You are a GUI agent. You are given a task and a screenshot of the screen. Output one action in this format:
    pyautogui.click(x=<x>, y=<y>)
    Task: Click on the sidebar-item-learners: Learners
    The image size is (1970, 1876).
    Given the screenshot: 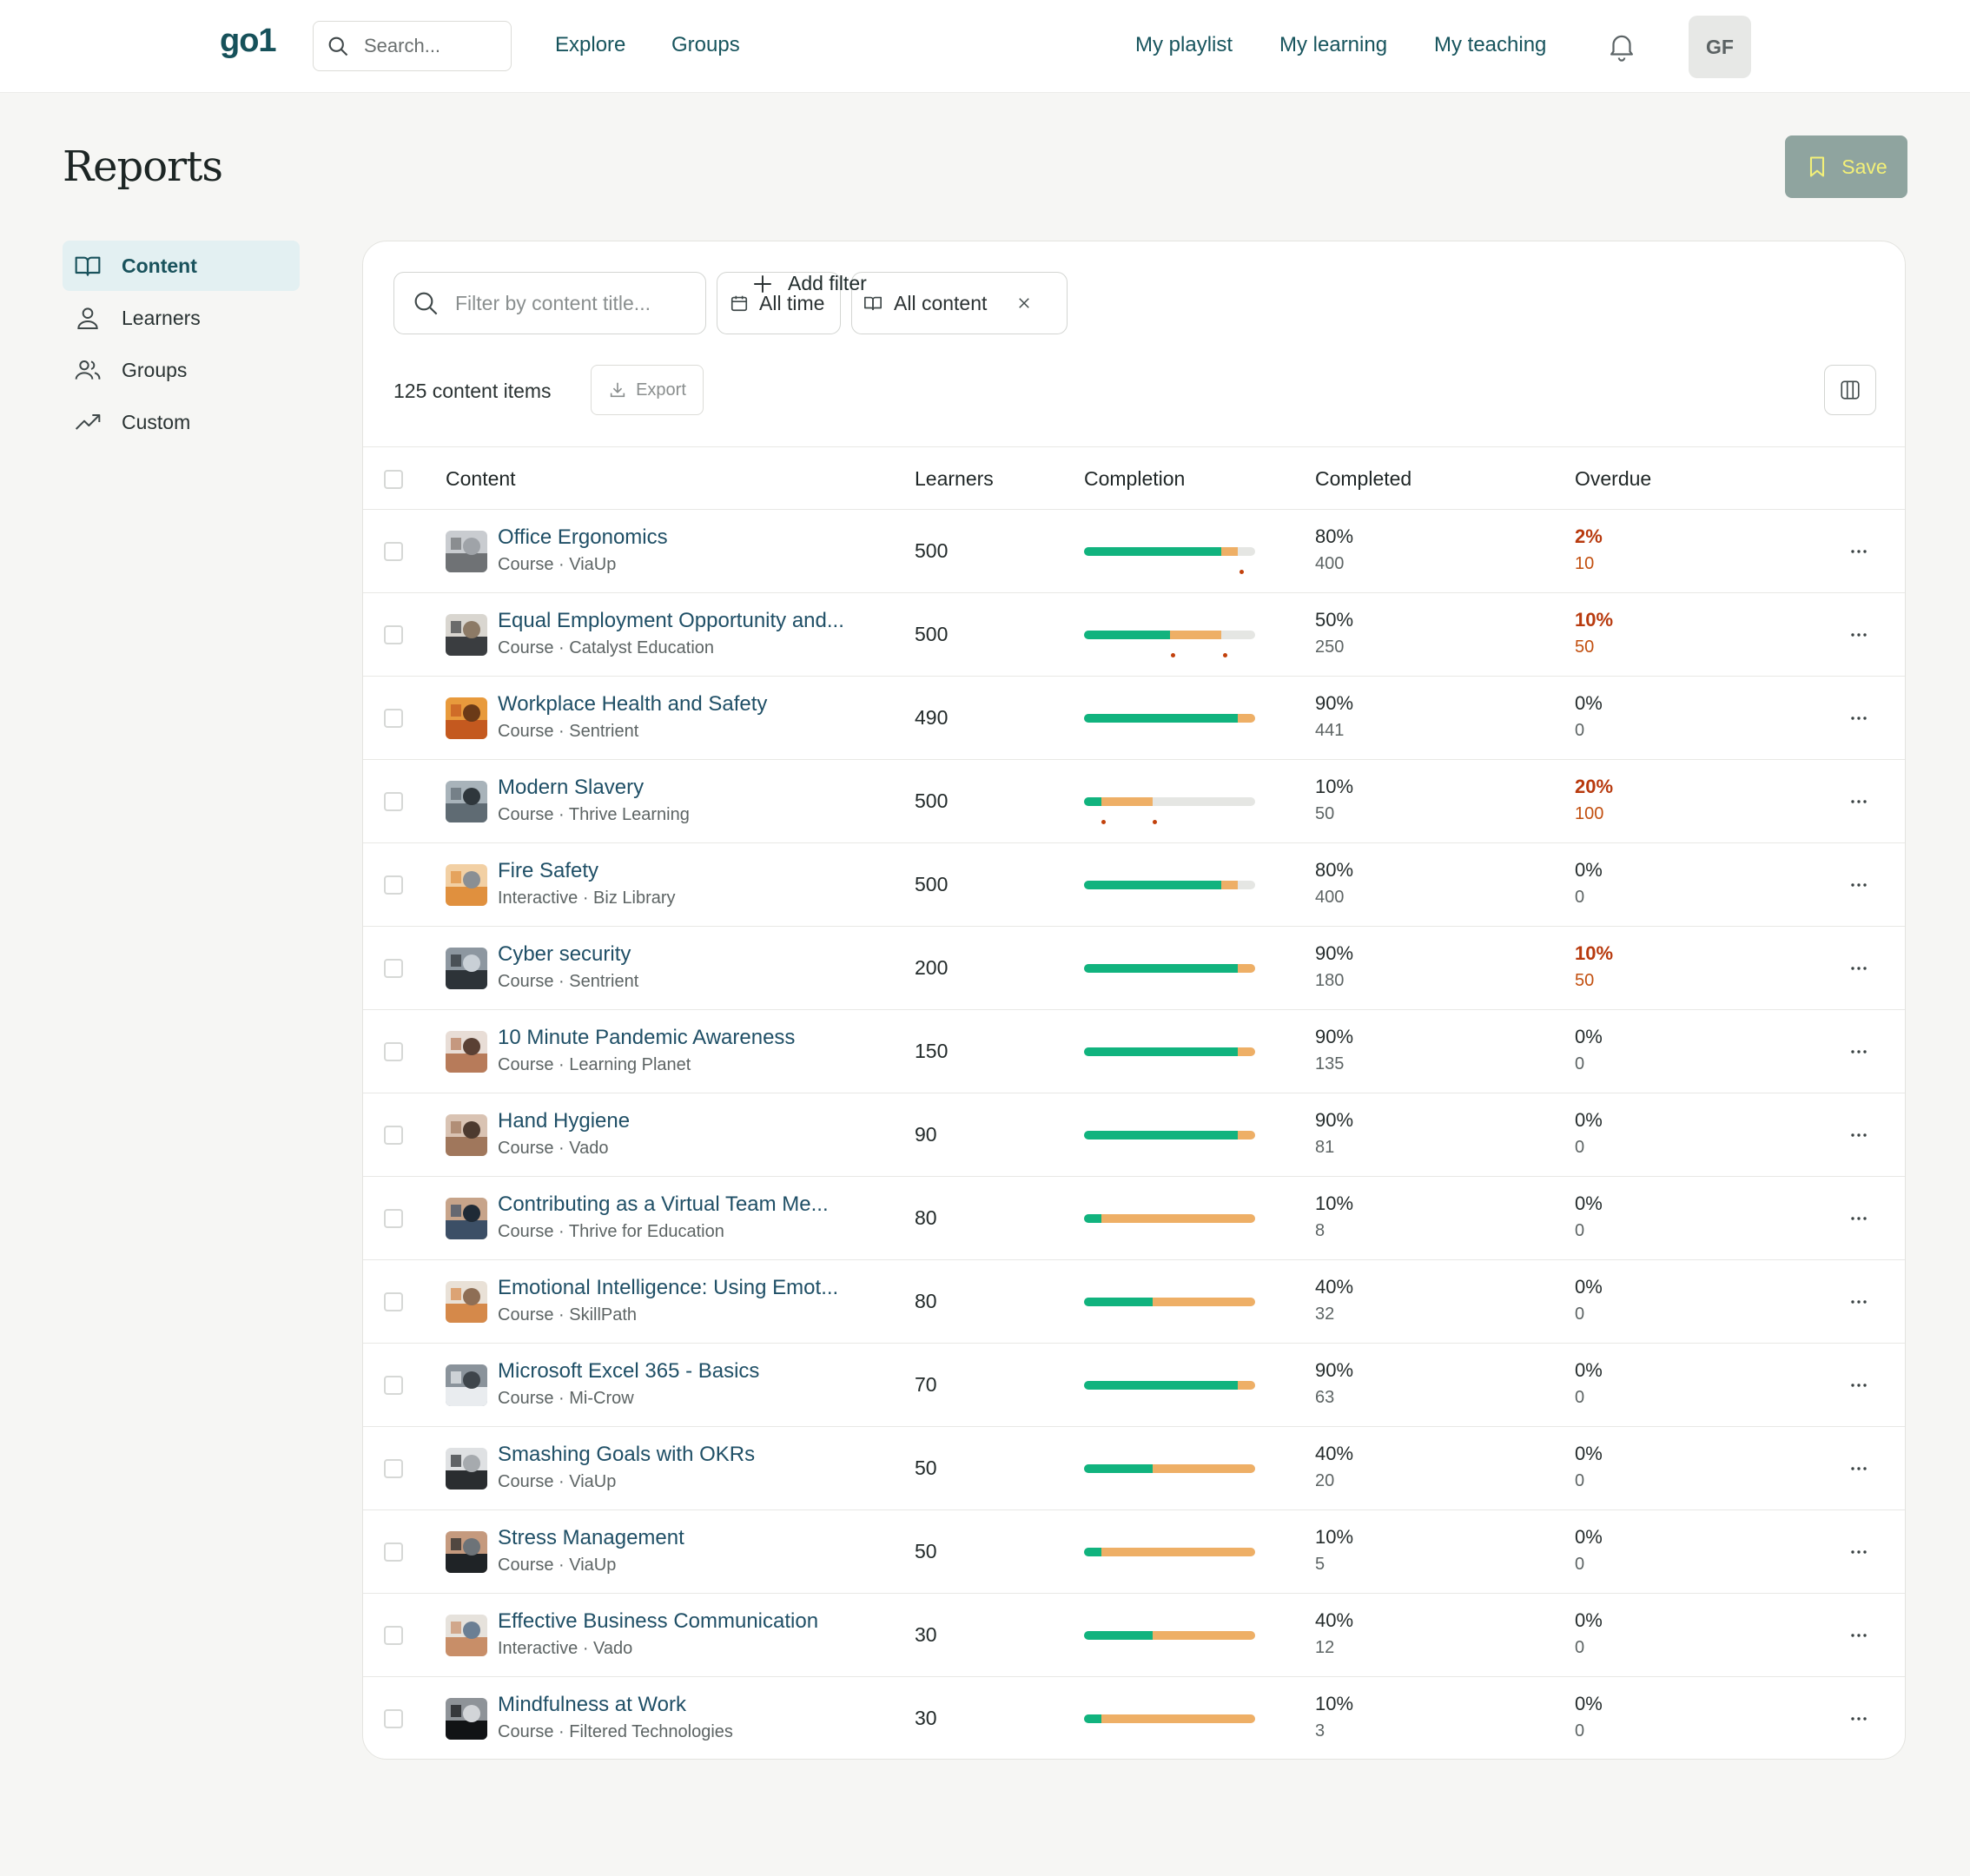 What is the action you would take?
    pyautogui.click(x=181, y=318)
    